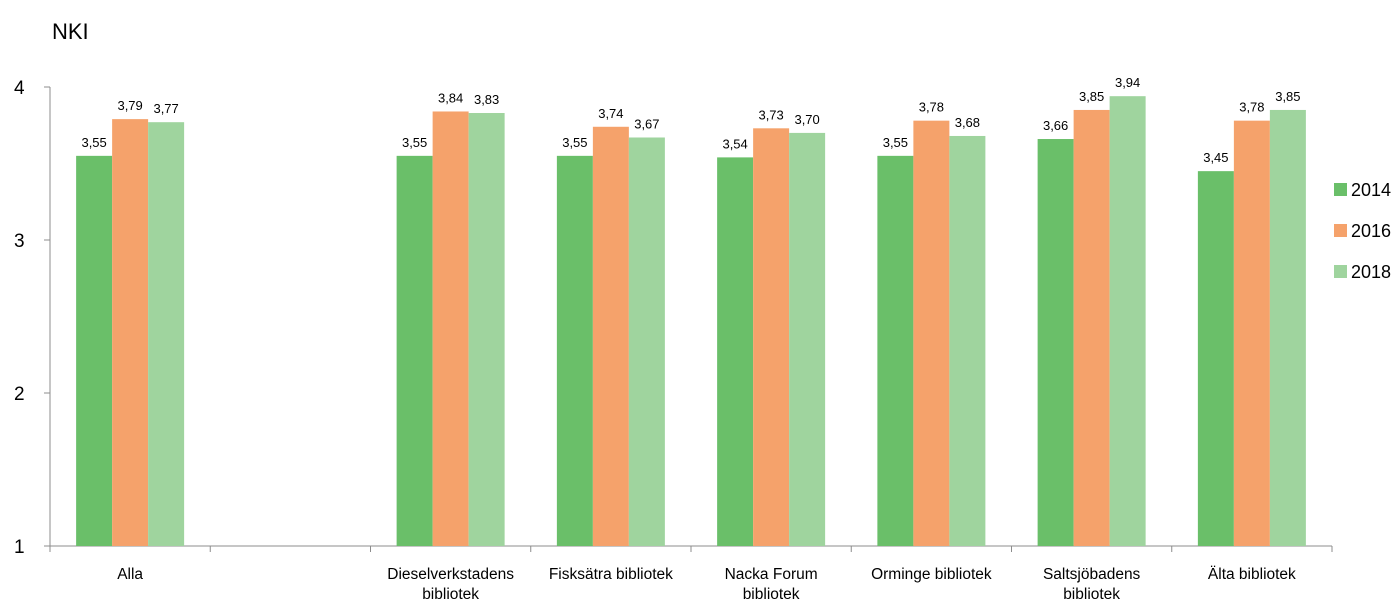 The height and width of the screenshot is (610, 1400). What do you see at coordinates (1340, 189) in the screenshot?
I see `legend-swatch-2014` at bounding box center [1340, 189].